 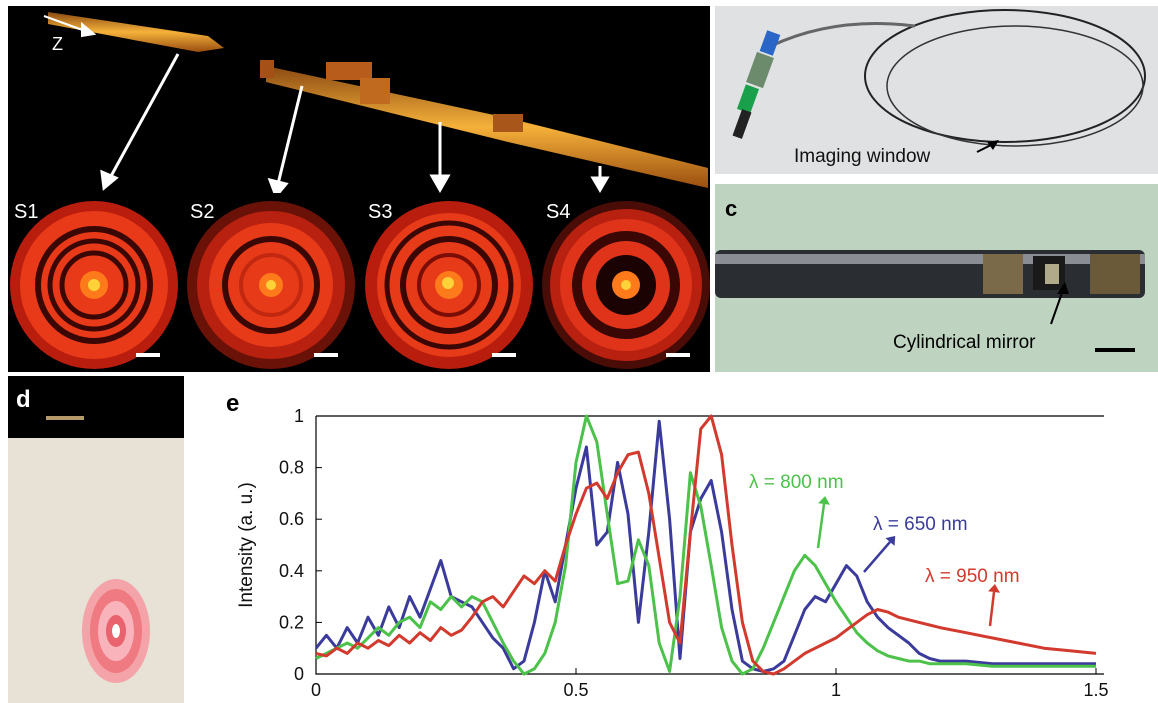 I want to click on panel-label-d: d, so click(x=23, y=399).